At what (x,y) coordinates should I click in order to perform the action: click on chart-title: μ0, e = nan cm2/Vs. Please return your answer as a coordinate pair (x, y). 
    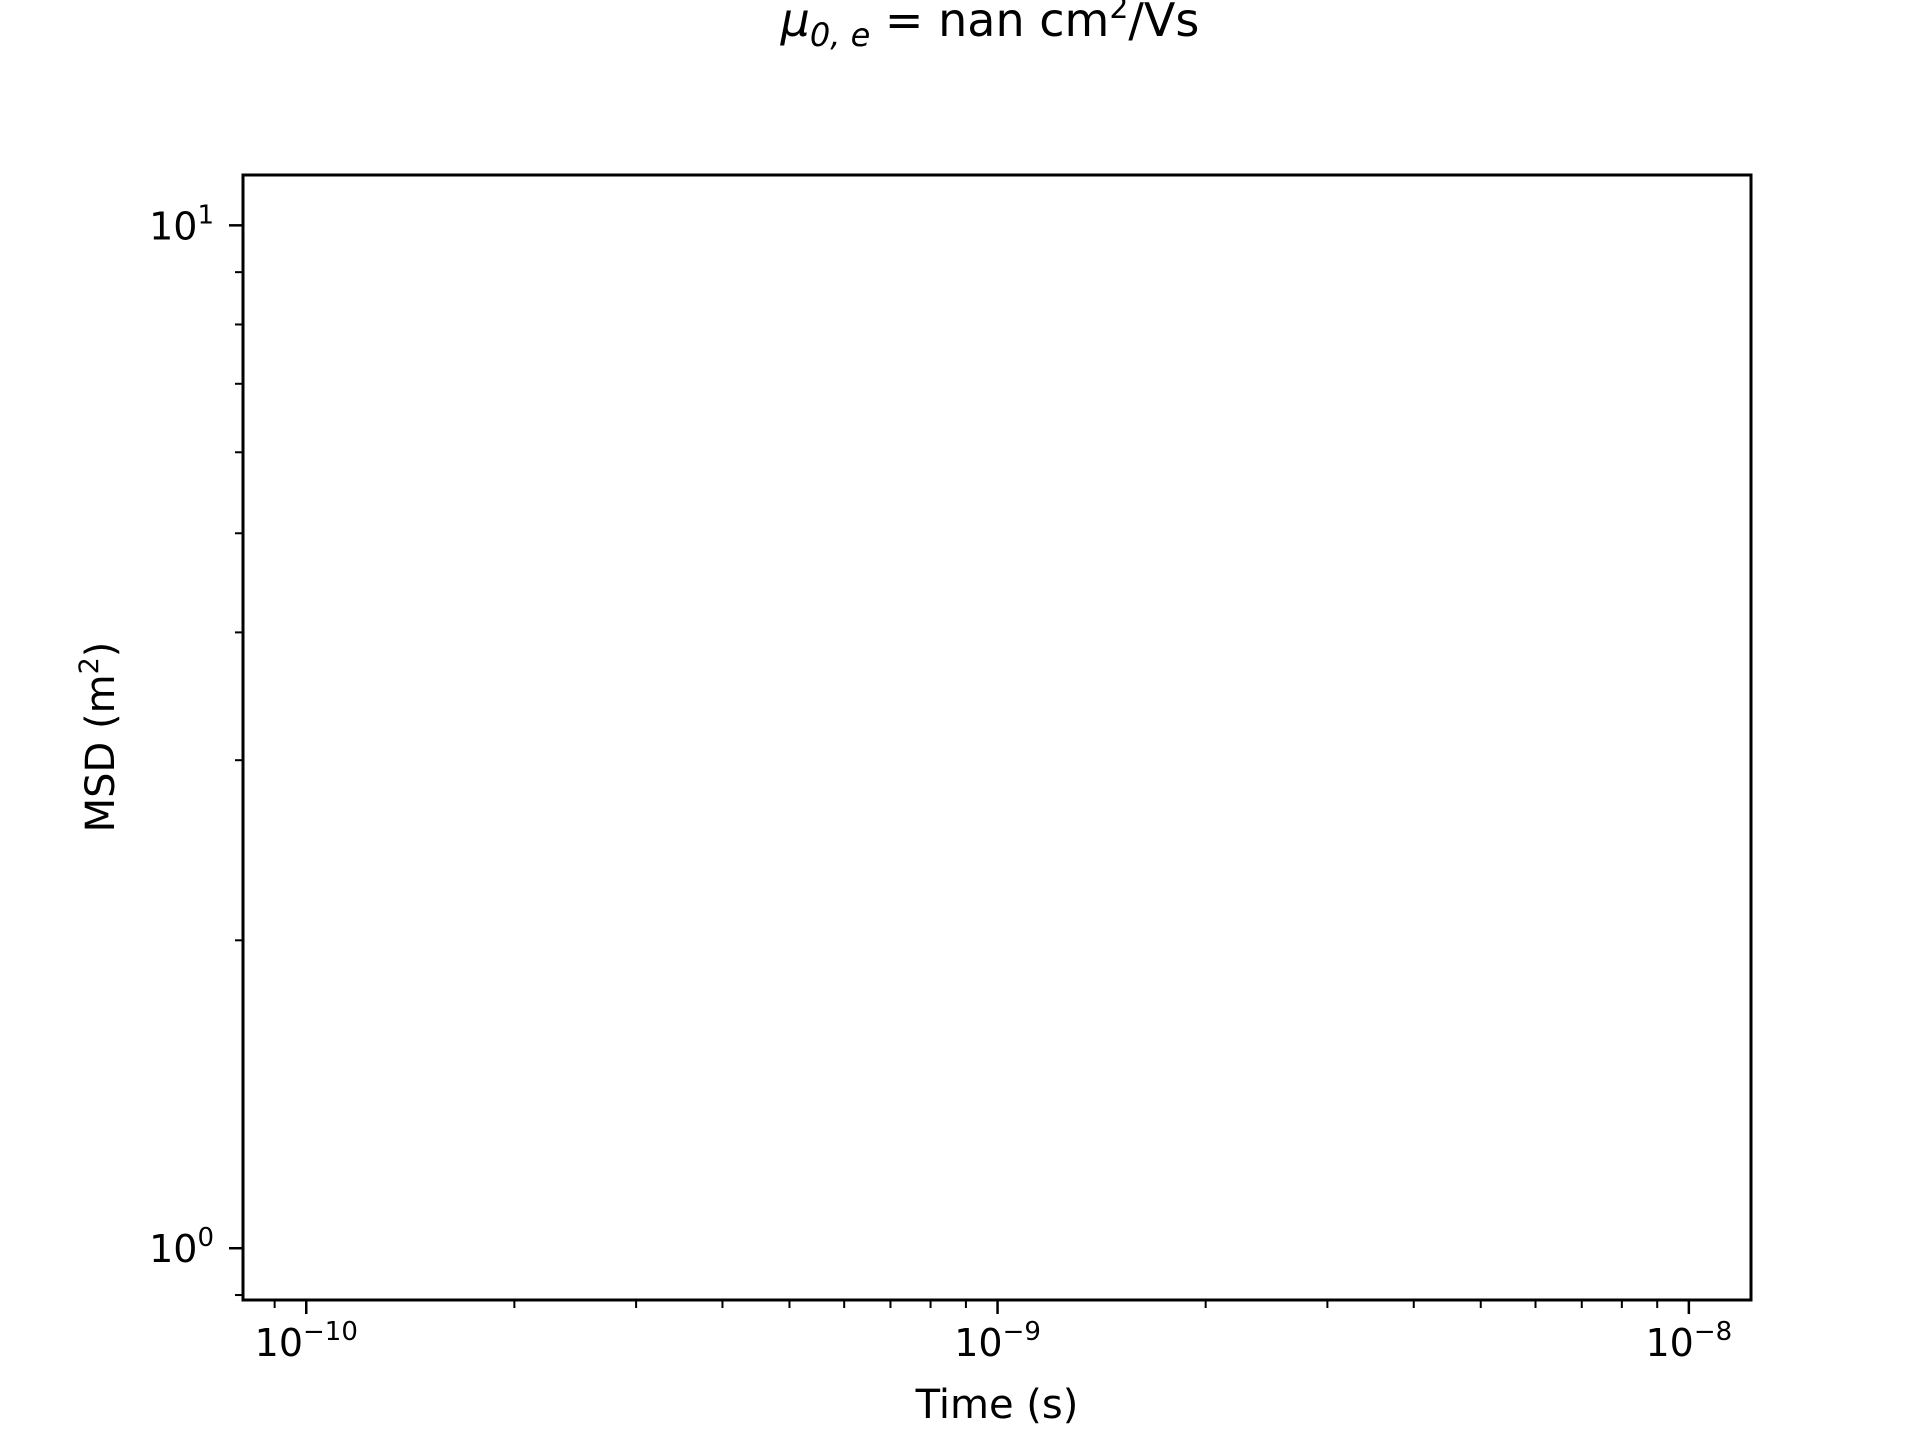
    Looking at the image, I should click on (990, 27).